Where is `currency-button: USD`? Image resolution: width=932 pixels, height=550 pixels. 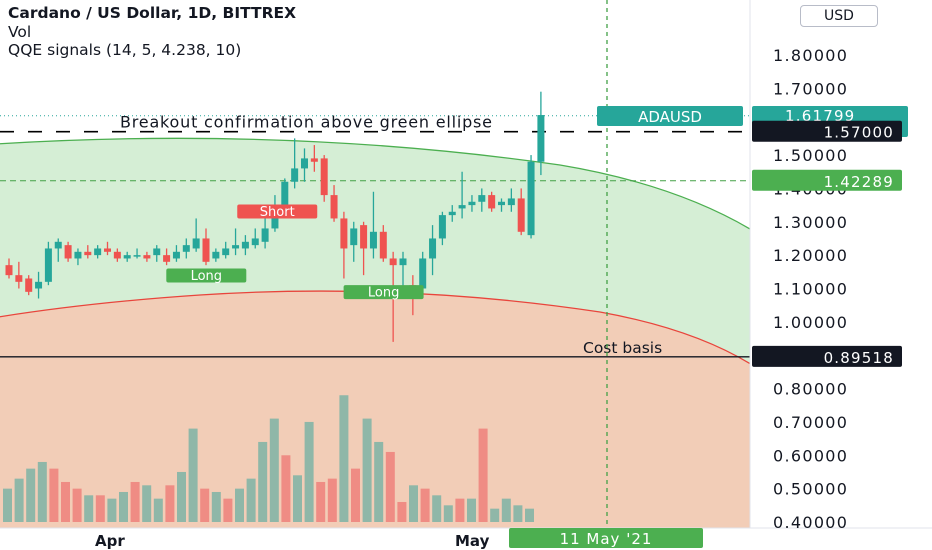
currency-button: USD is located at coordinates (839, 16).